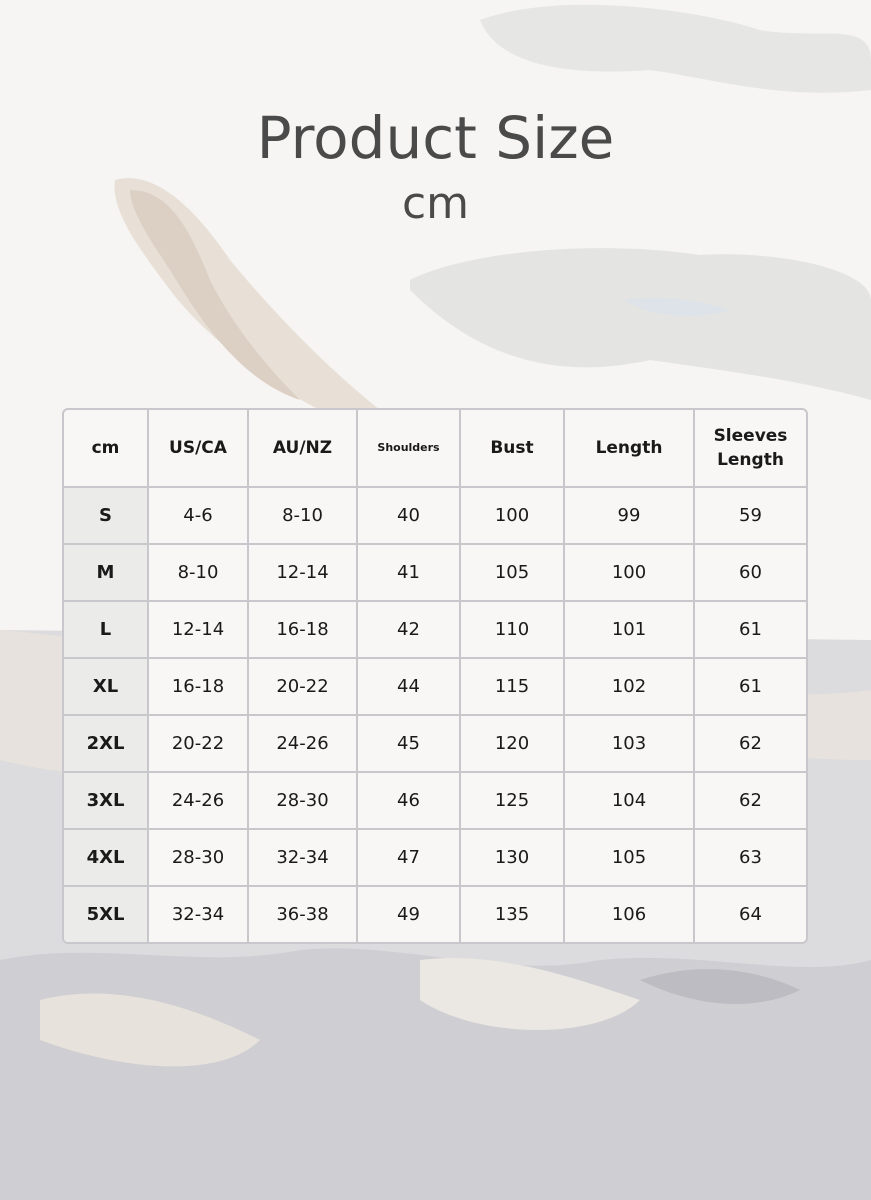 The image size is (871, 1200). Describe the element at coordinates (750, 858) in the screenshot. I see `cell-sleeves-length: 63` at that location.